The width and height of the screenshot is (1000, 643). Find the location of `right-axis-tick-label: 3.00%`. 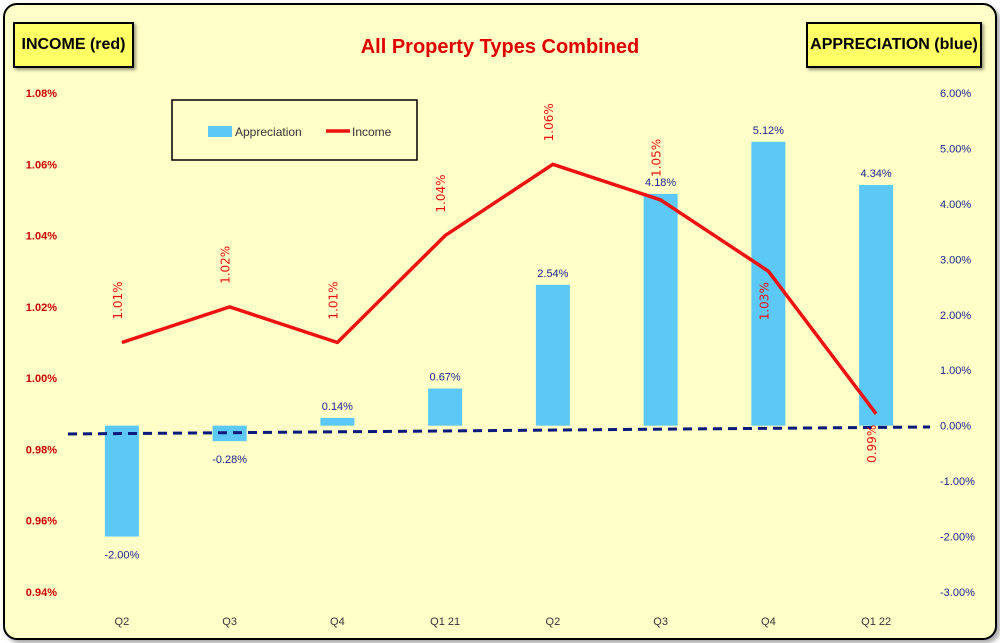

right-axis-tick-label: 3.00% is located at coordinates (955, 260).